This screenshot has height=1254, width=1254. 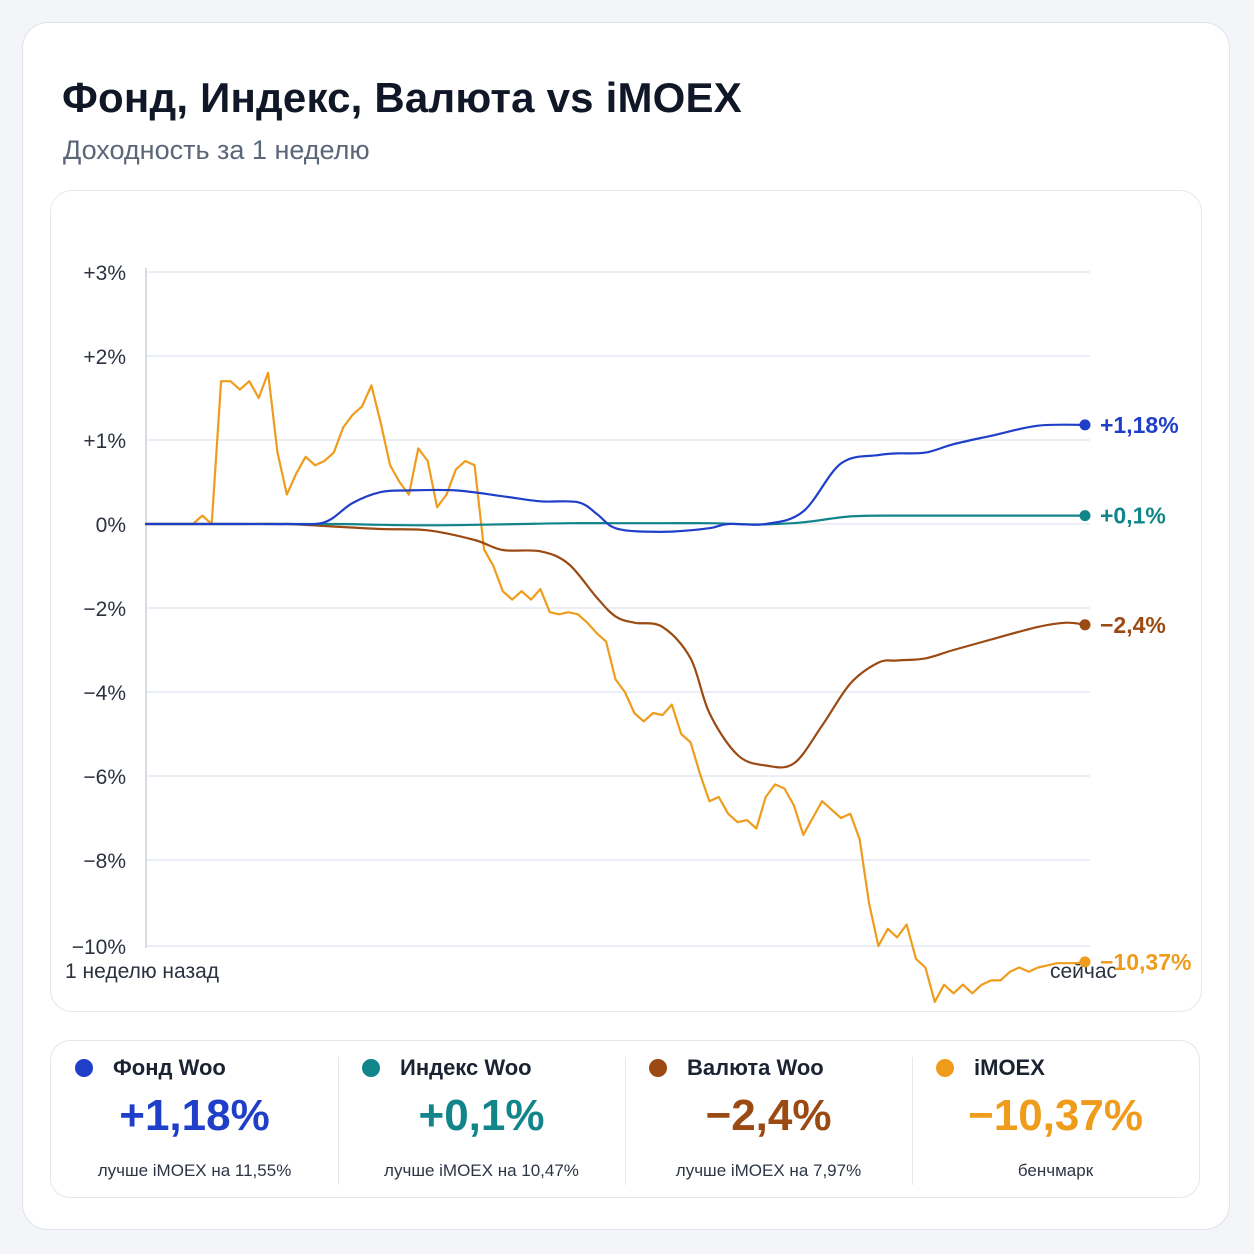 I want to click on legend-note: лучше iMOEX на 11,55%, so click(x=194, y=1170).